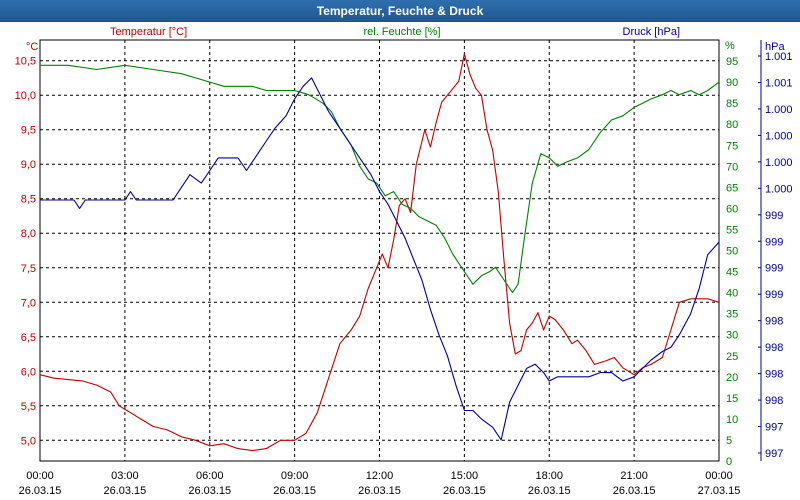 The height and width of the screenshot is (500, 800). I want to click on temperature-tick-label: 6,0, so click(28, 372).